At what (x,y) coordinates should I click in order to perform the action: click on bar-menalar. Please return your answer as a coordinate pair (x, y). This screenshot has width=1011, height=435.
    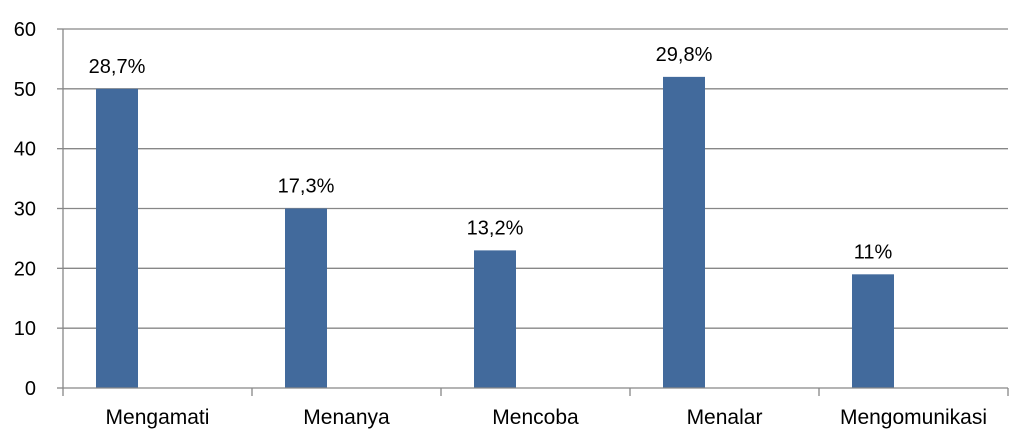
    Looking at the image, I should click on (684, 232).